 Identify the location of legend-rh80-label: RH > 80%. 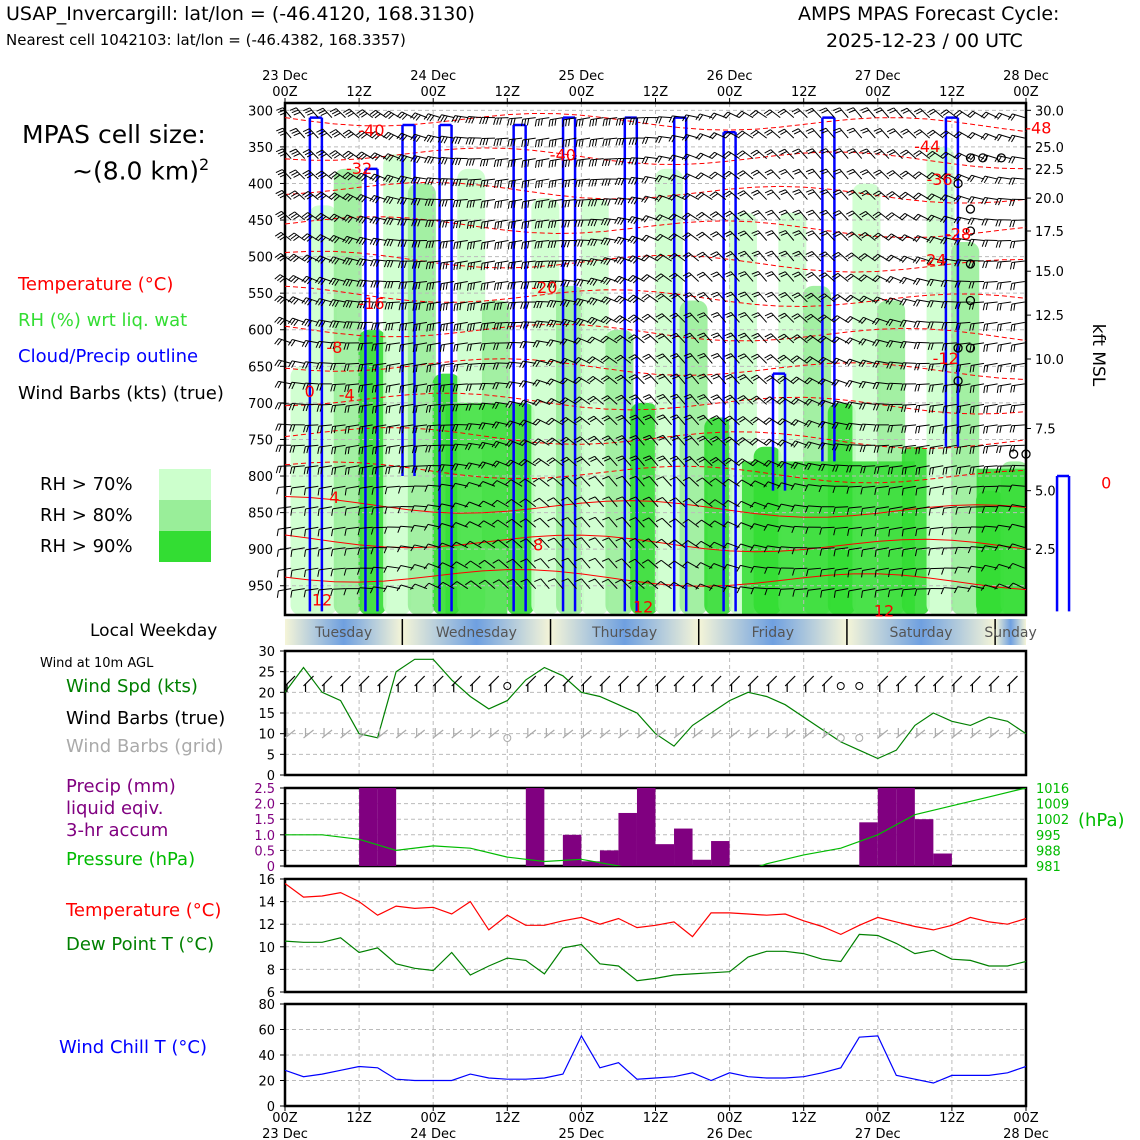
(86, 515).